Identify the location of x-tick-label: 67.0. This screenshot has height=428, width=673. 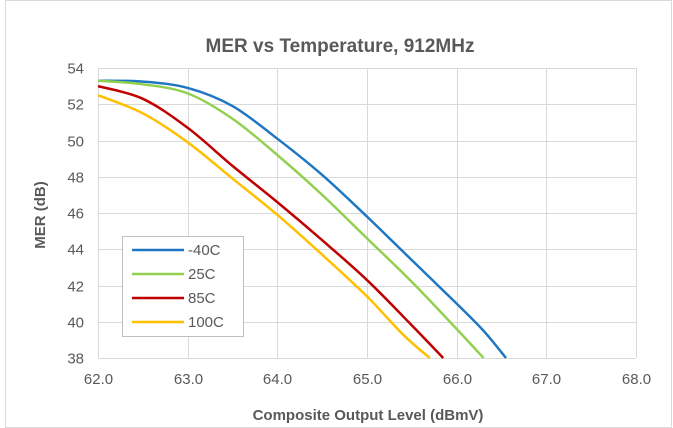
(546, 379).